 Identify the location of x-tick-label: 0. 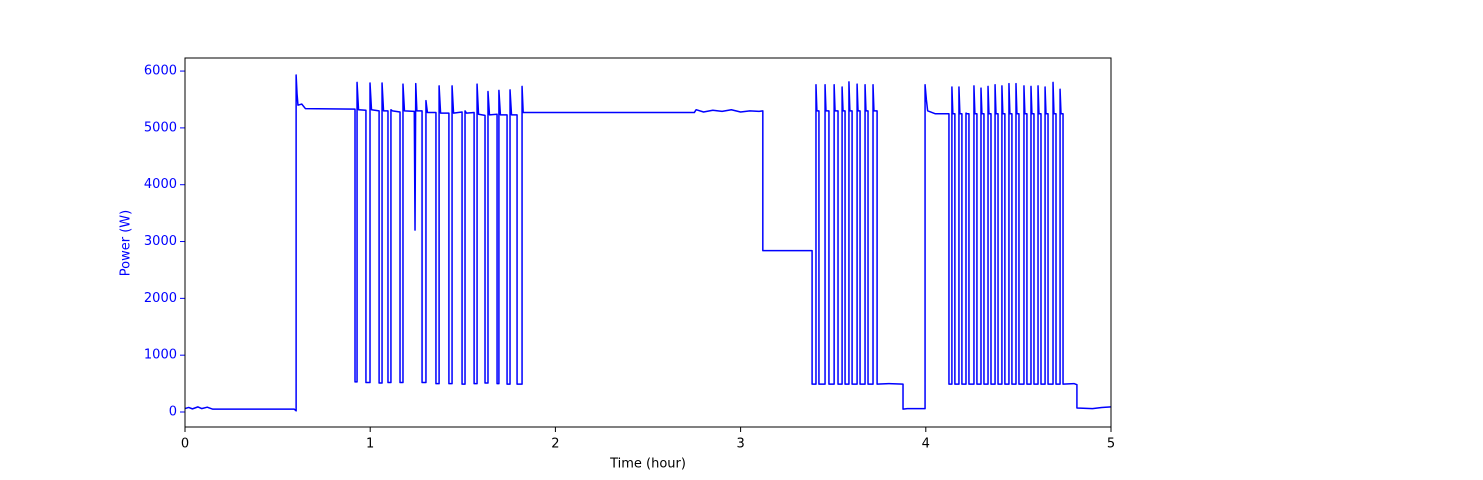
(185, 444).